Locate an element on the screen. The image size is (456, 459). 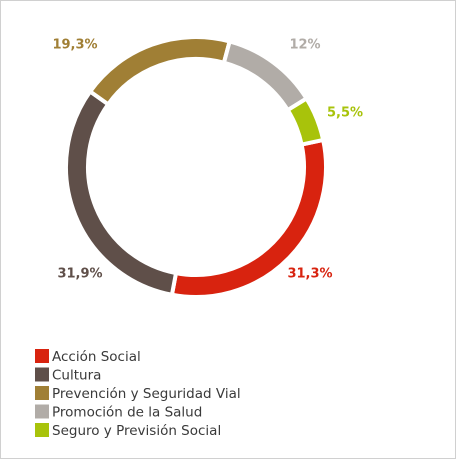
value-label: 12% is located at coordinates (304, 45).